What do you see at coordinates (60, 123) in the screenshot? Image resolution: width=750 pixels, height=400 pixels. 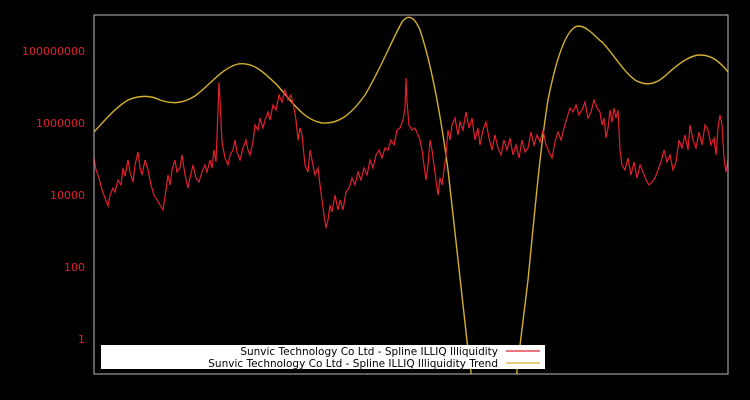 I see `y-tick-label: 1000000` at bounding box center [60, 123].